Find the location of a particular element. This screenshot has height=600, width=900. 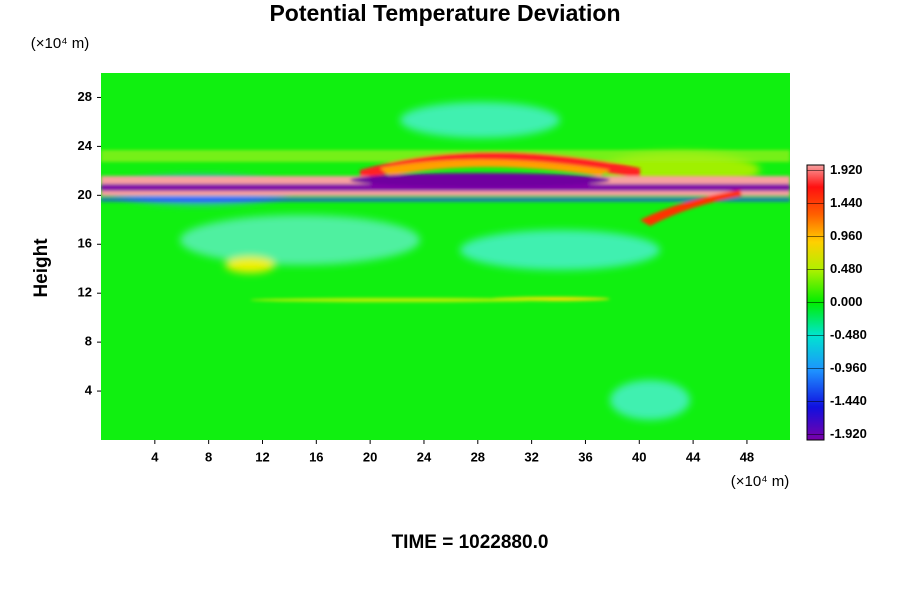

colorbar-tick-label: -1.920 is located at coordinates (848, 433).